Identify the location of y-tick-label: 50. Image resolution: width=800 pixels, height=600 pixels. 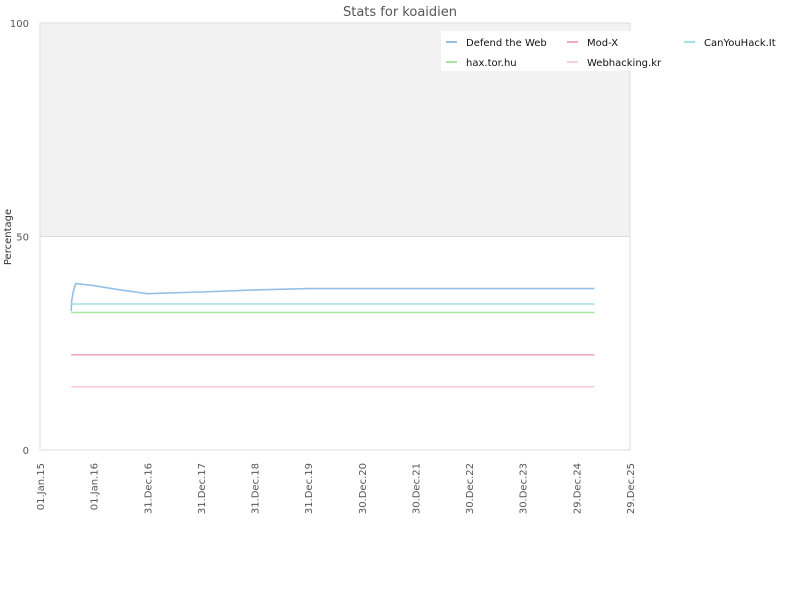
(22, 238).